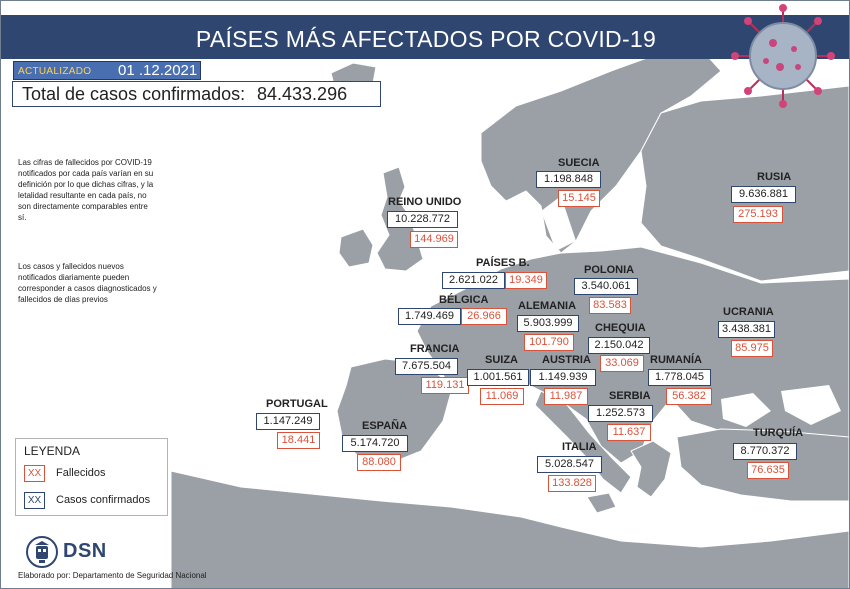  What do you see at coordinates (422, 219) in the screenshot?
I see `country-cases-reino-unido: 10.228.772` at bounding box center [422, 219].